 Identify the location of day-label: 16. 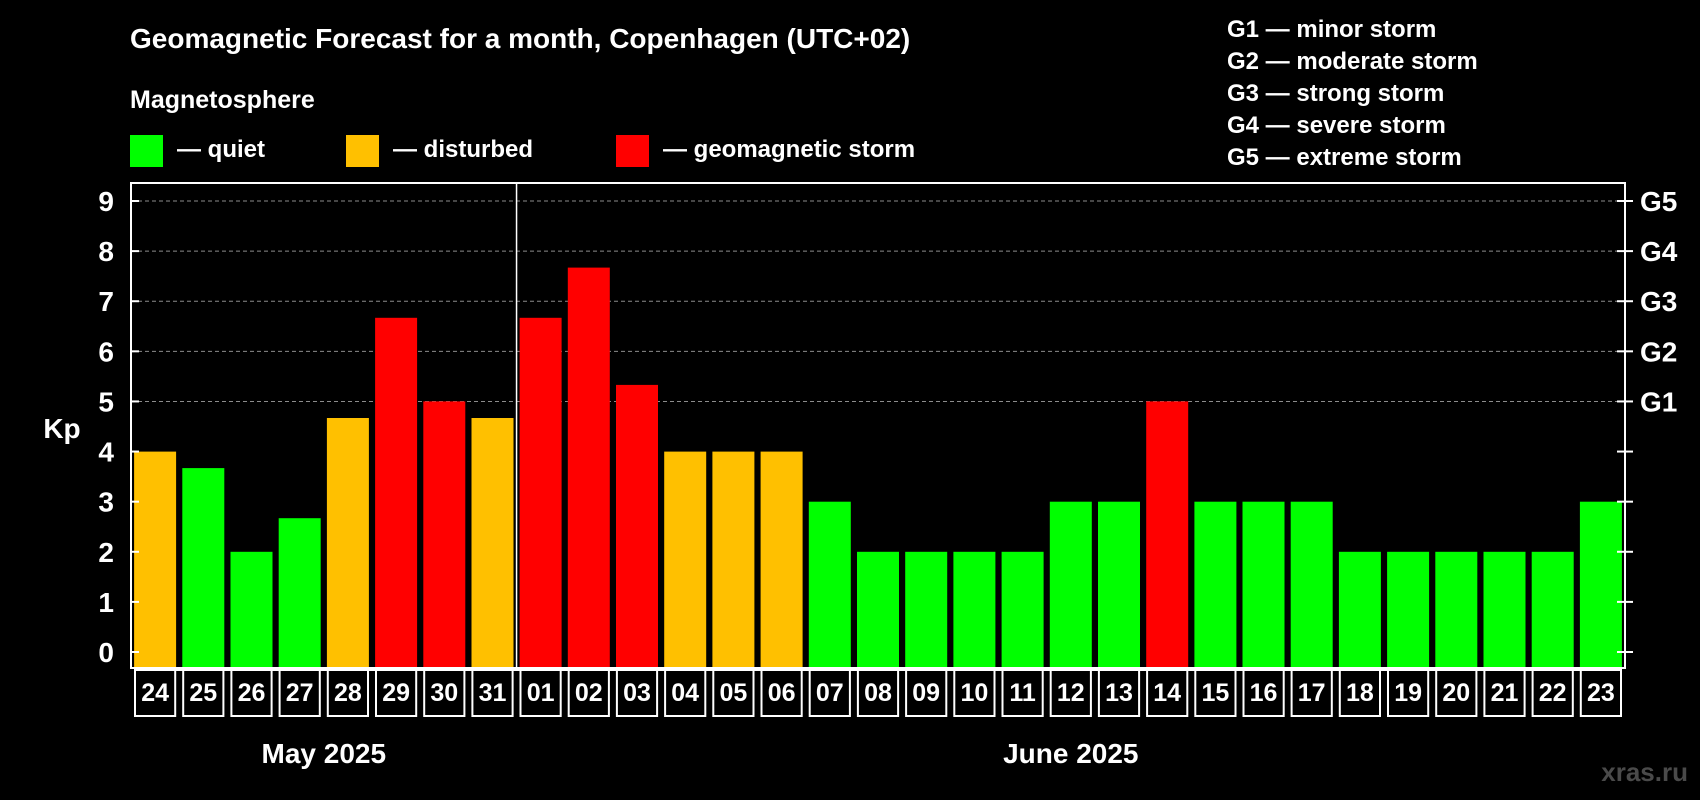
(1264, 693).